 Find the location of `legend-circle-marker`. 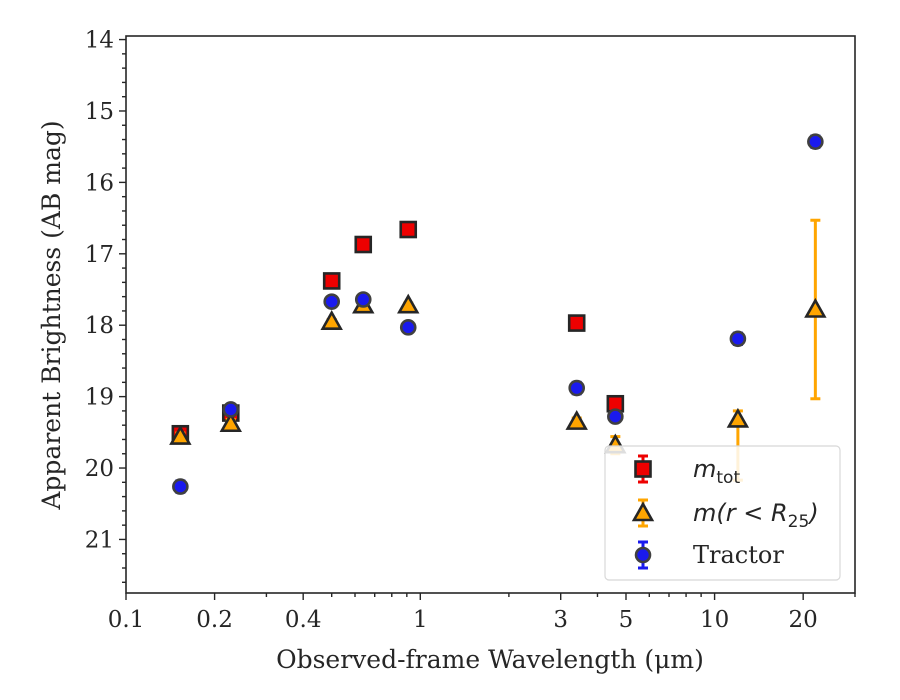

legend-circle-marker is located at coordinates (643, 555).